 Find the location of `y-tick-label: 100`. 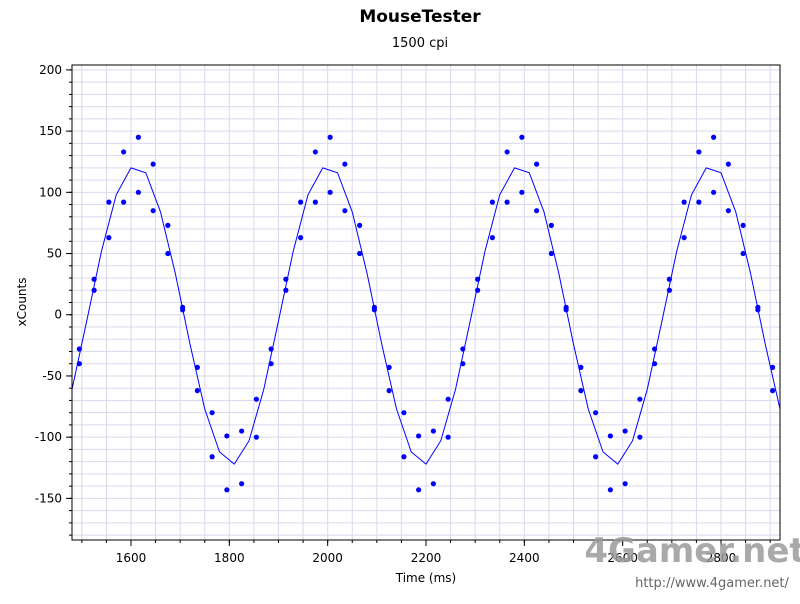

y-tick-label: 100 is located at coordinates (50, 192).